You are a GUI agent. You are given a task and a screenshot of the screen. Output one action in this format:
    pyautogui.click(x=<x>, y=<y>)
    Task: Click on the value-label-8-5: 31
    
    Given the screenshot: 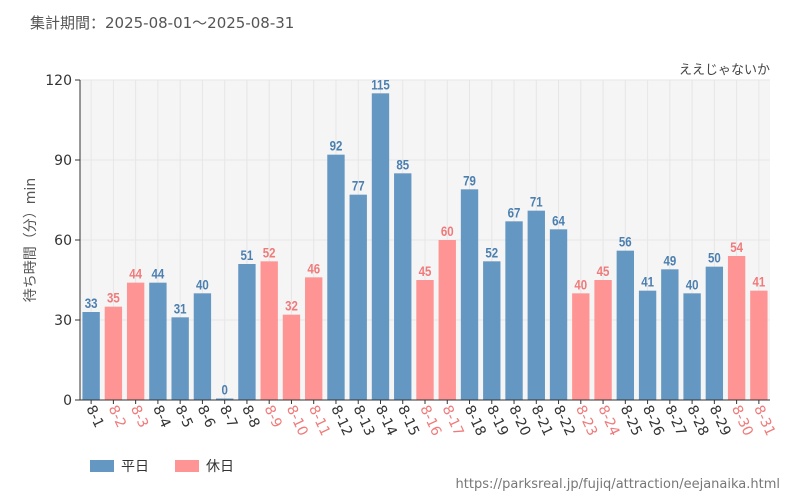 What is the action you would take?
    pyautogui.click(x=180, y=308)
    